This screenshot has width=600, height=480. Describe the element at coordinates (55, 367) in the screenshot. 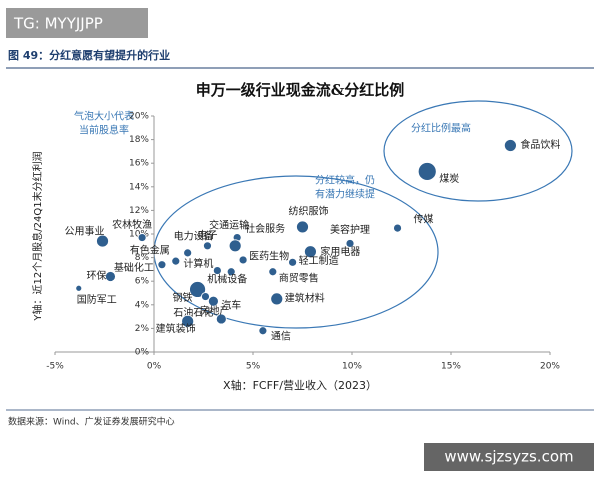

I see `x-tick-label: -5%` at that location.